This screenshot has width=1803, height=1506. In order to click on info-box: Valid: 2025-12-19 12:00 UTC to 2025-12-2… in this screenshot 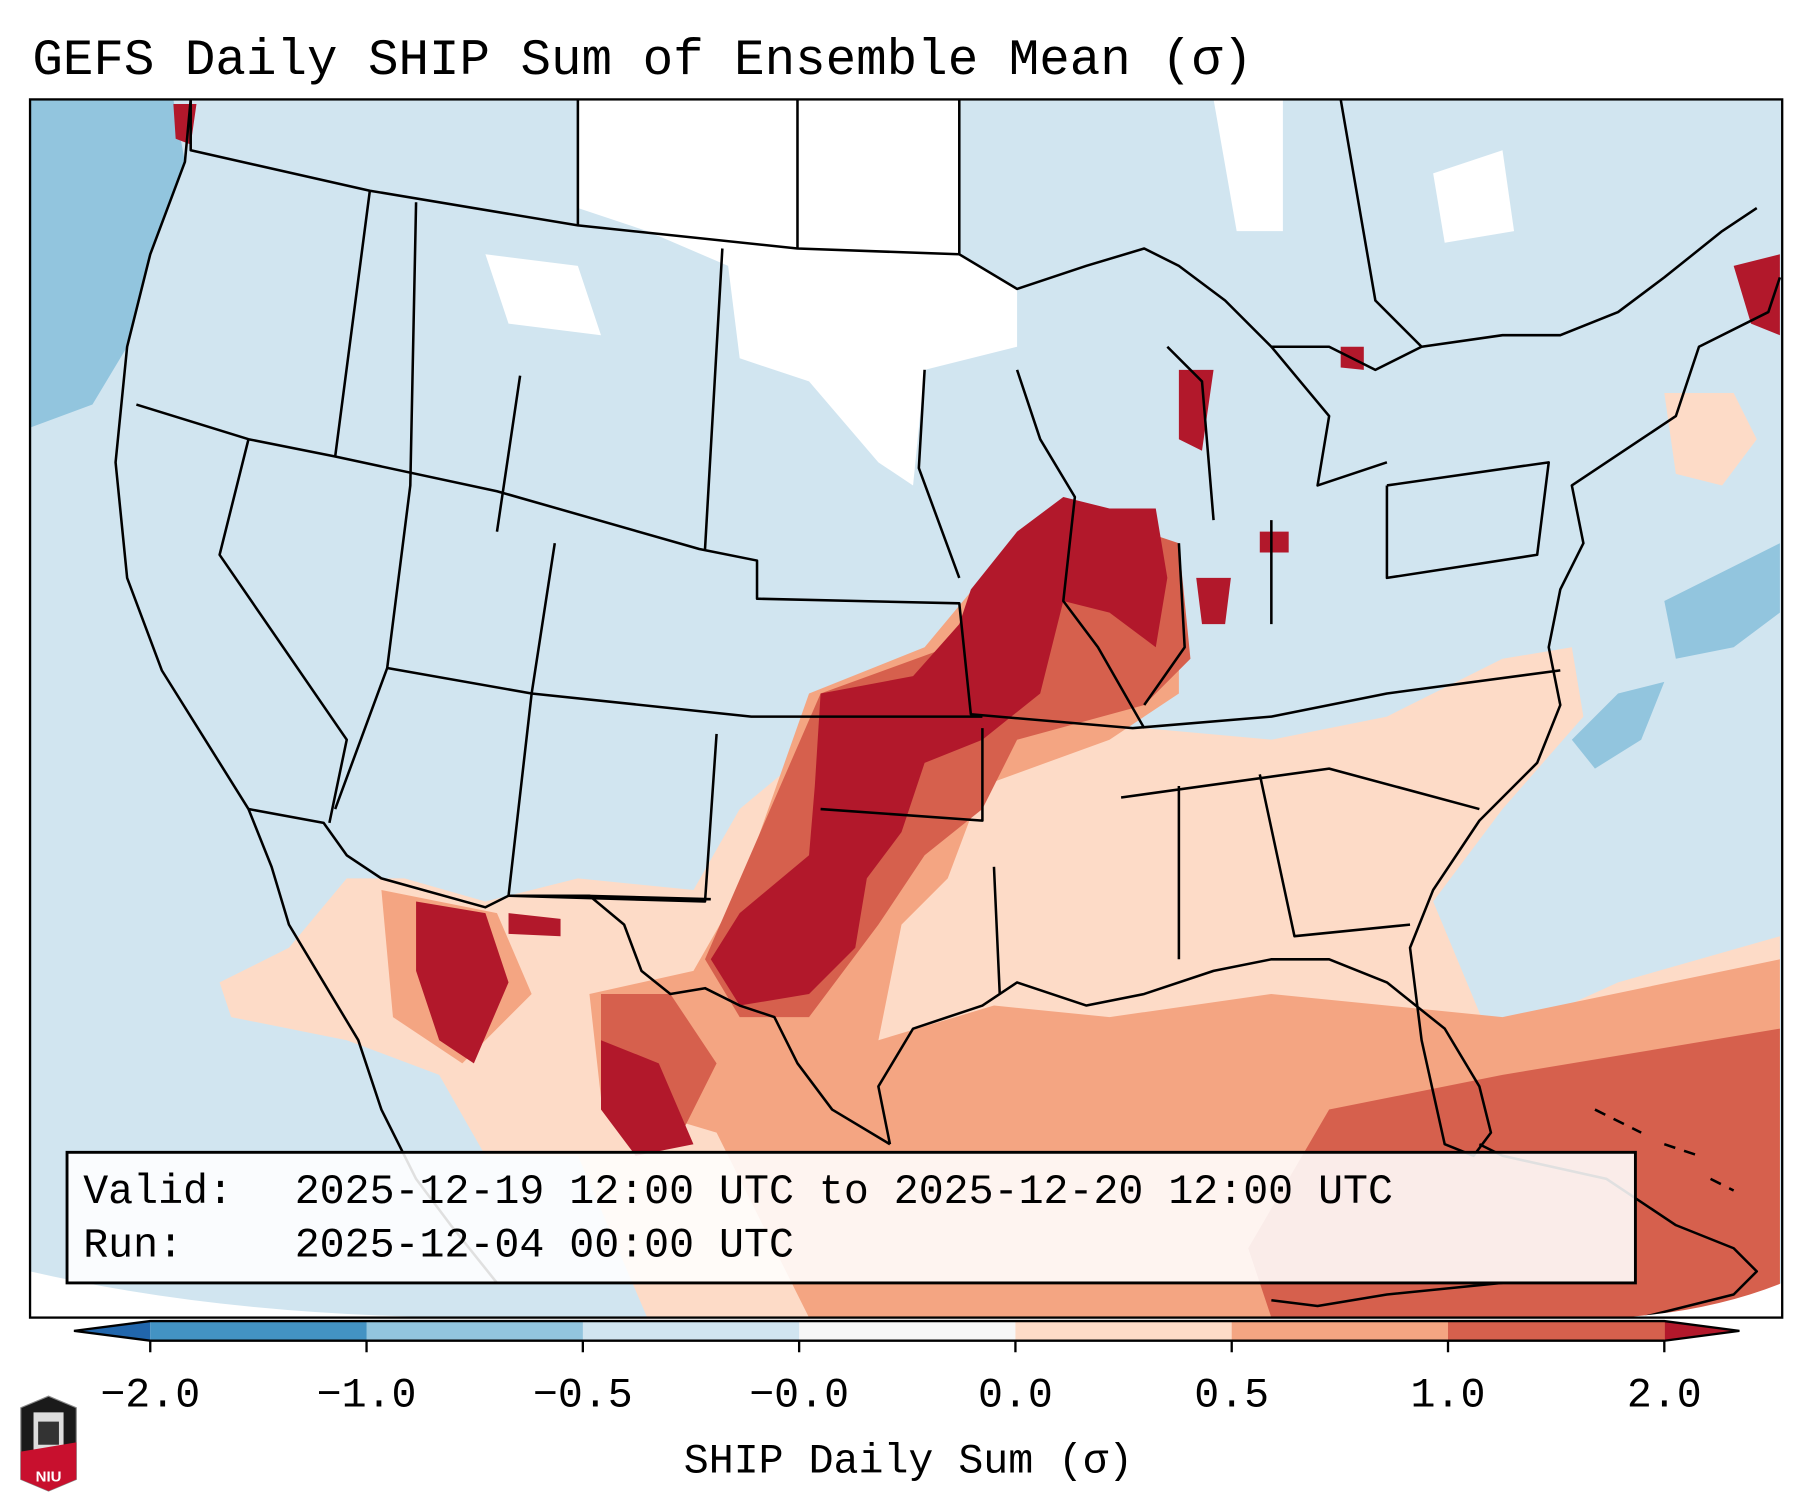, I will do `click(851, 1217)`.